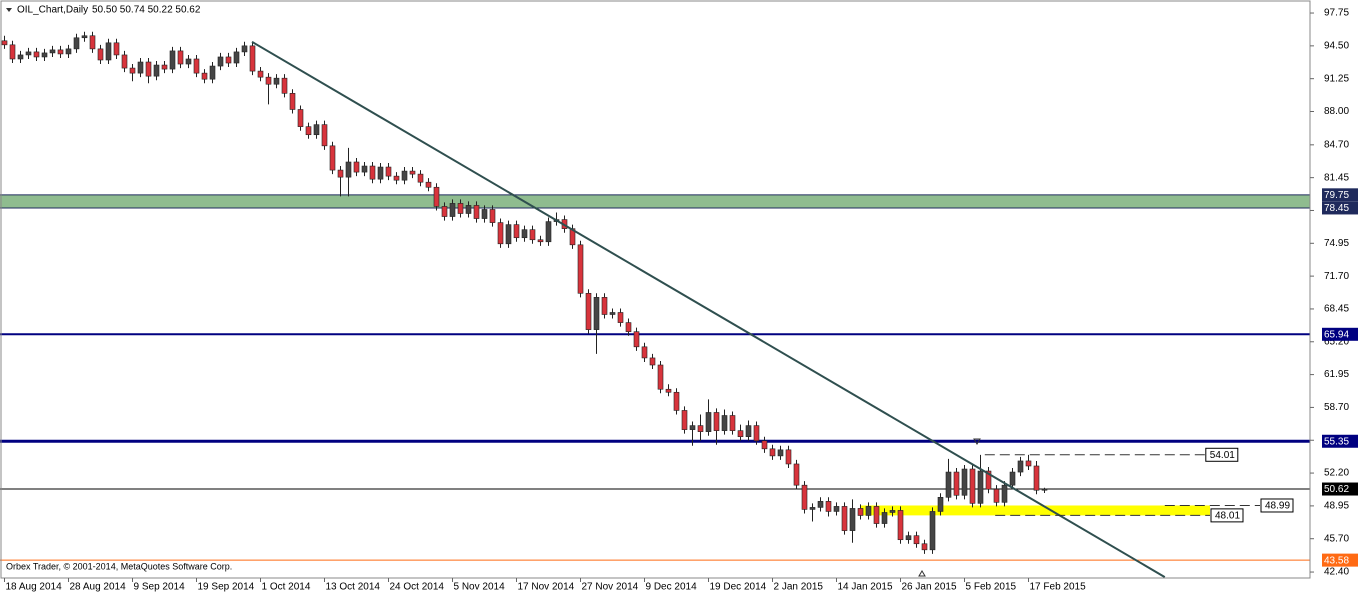 This screenshot has width=1362, height=594. What do you see at coordinates (672, 587) in the screenshot?
I see `x-tick-label: 9 Dec 2014` at bounding box center [672, 587].